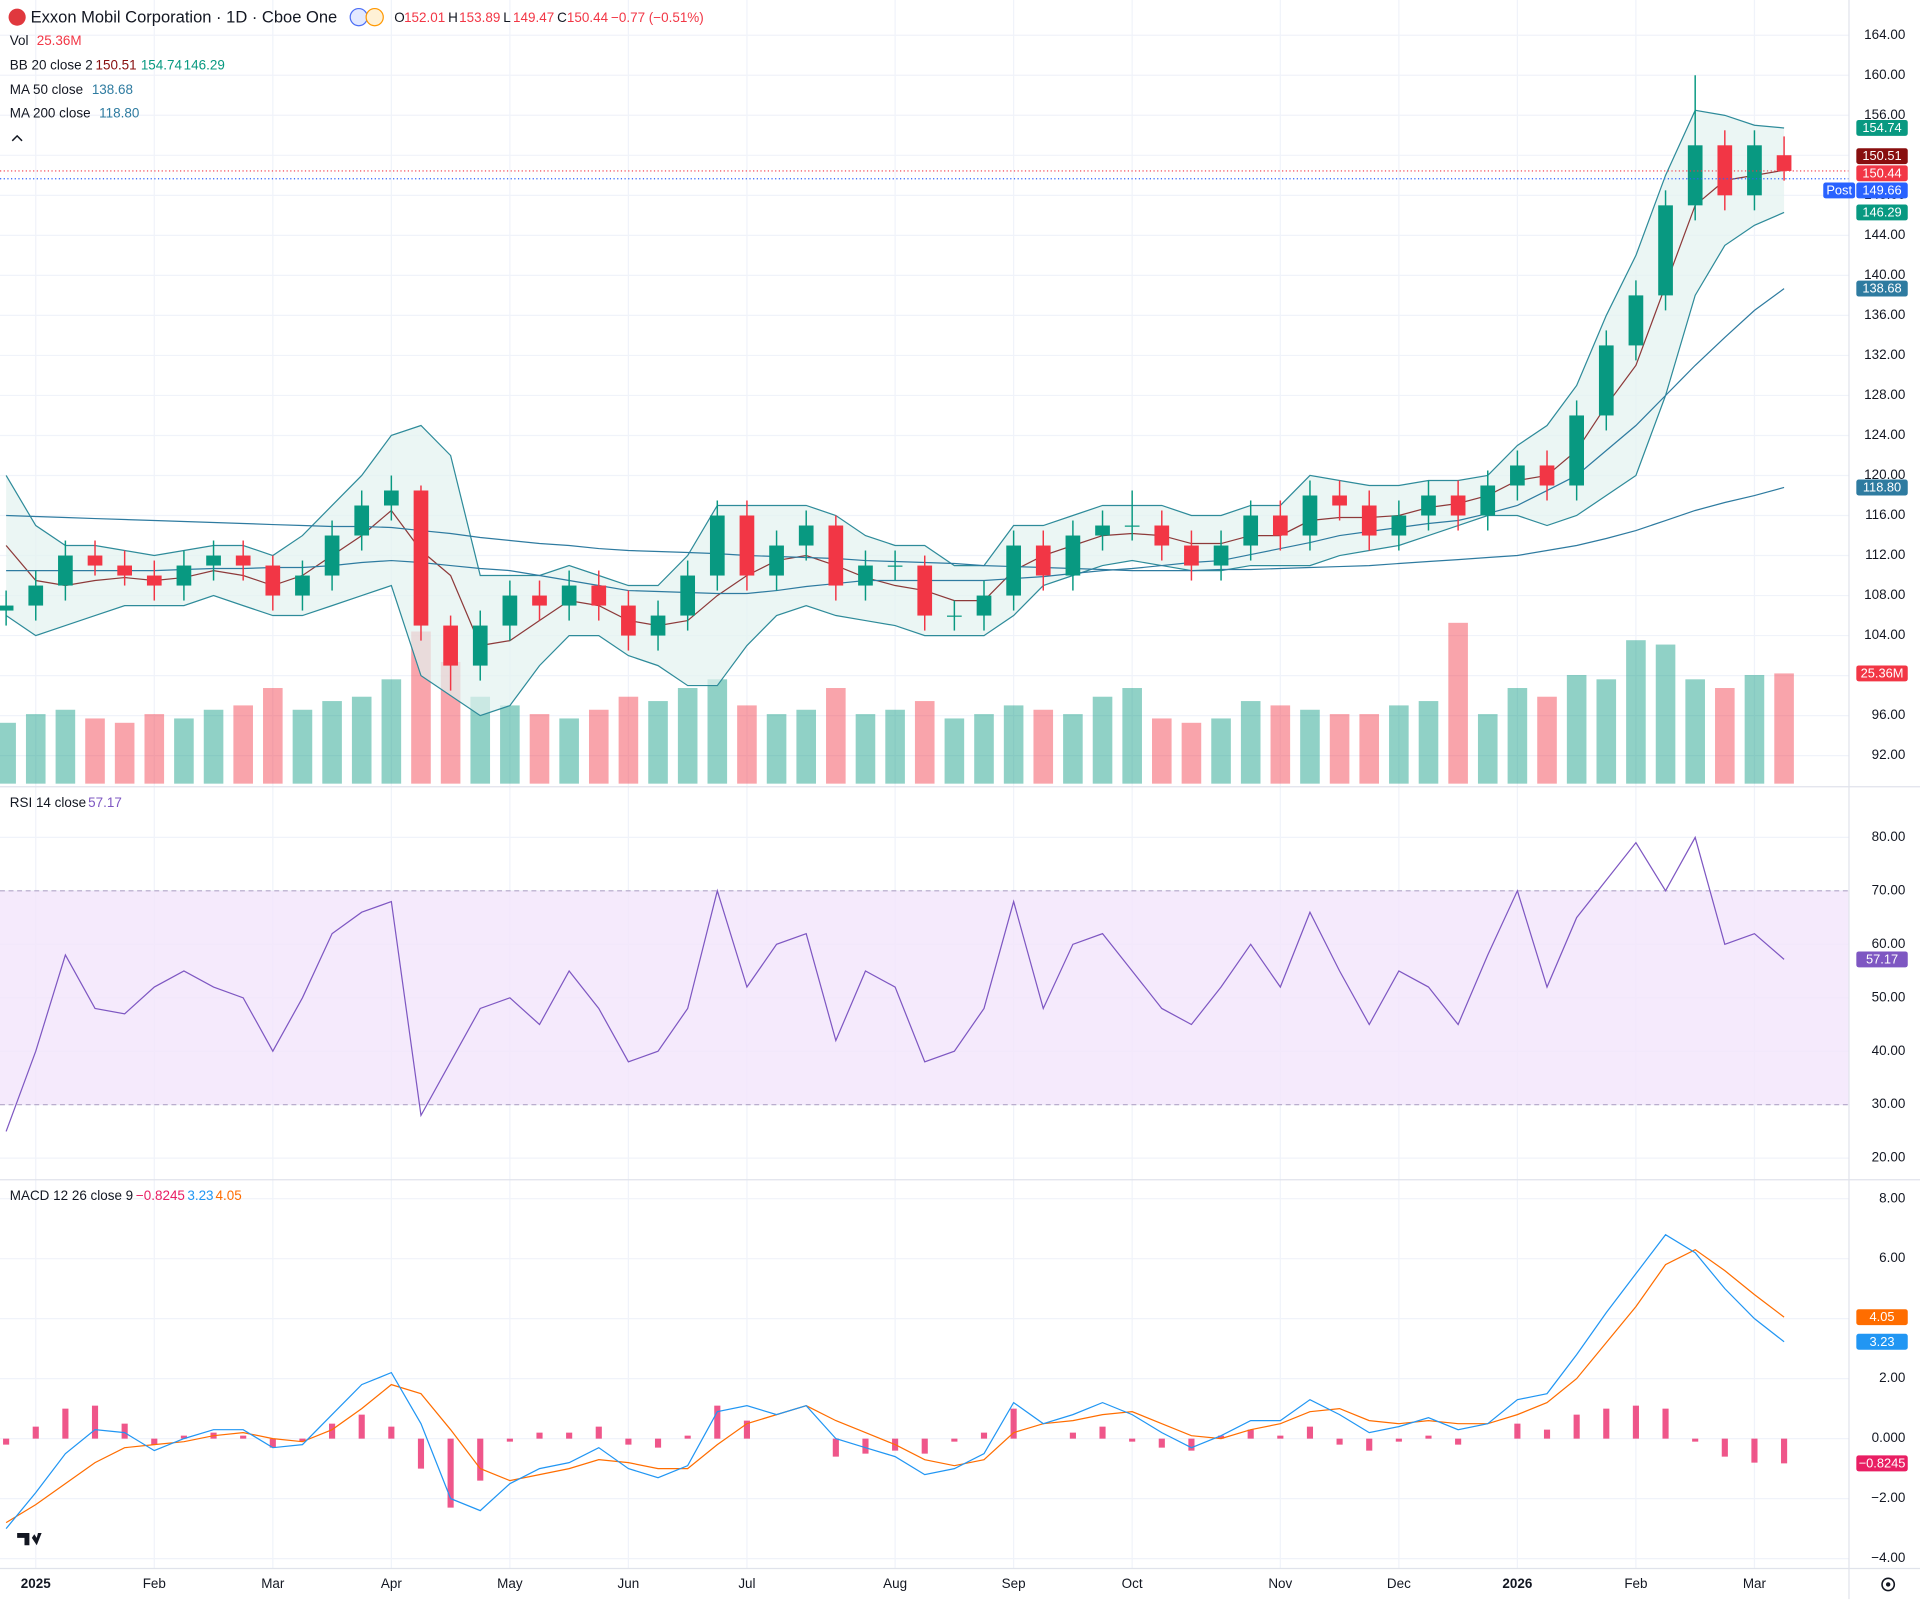 Image resolution: width=1920 pixels, height=1600 pixels. What do you see at coordinates (1889, 943) in the screenshot?
I see `y-tick-label: 60.00` at bounding box center [1889, 943].